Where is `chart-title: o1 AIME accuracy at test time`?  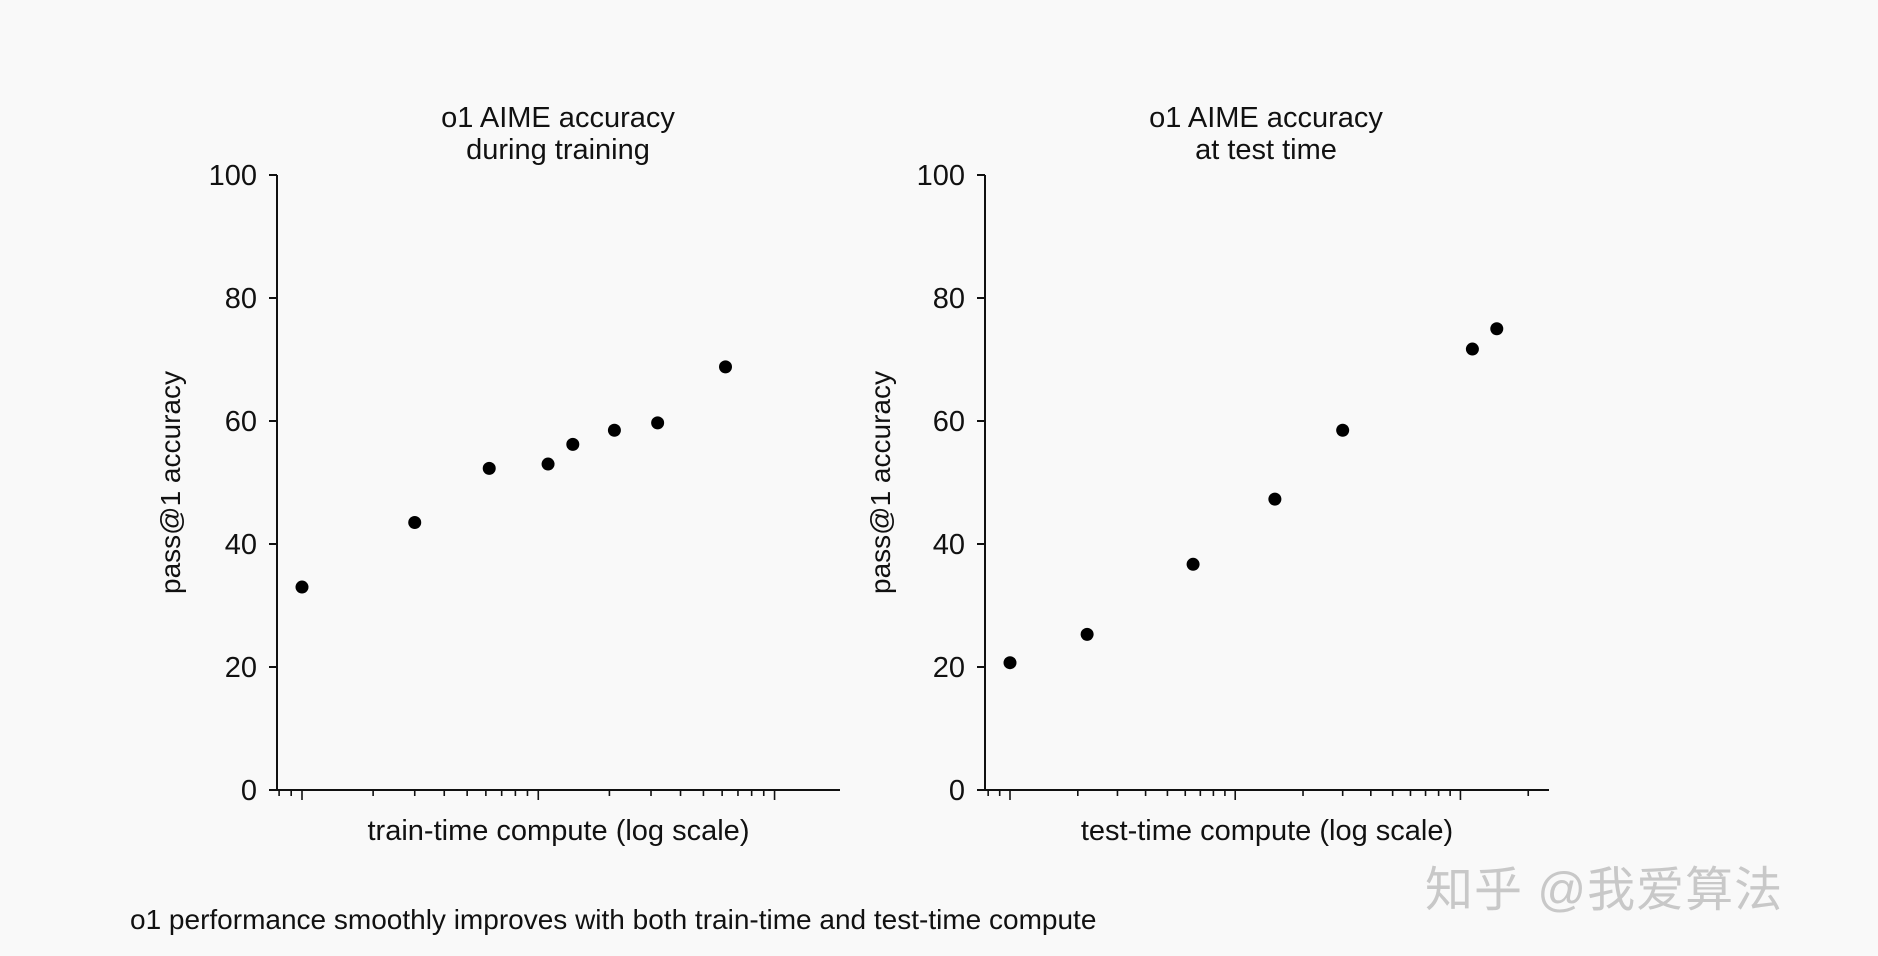
chart-title: o1 AIME accuracy at test time is located at coordinates (1266, 134).